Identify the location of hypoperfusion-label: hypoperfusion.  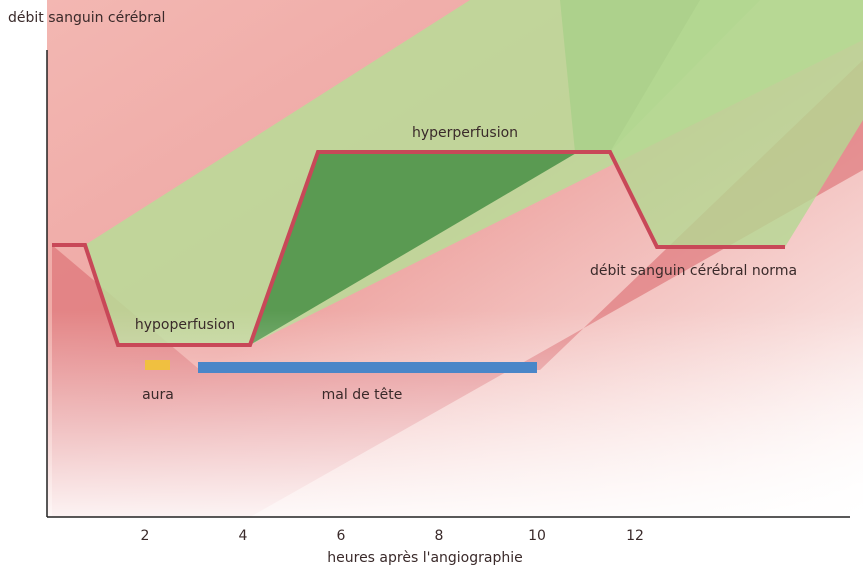
(185, 325).